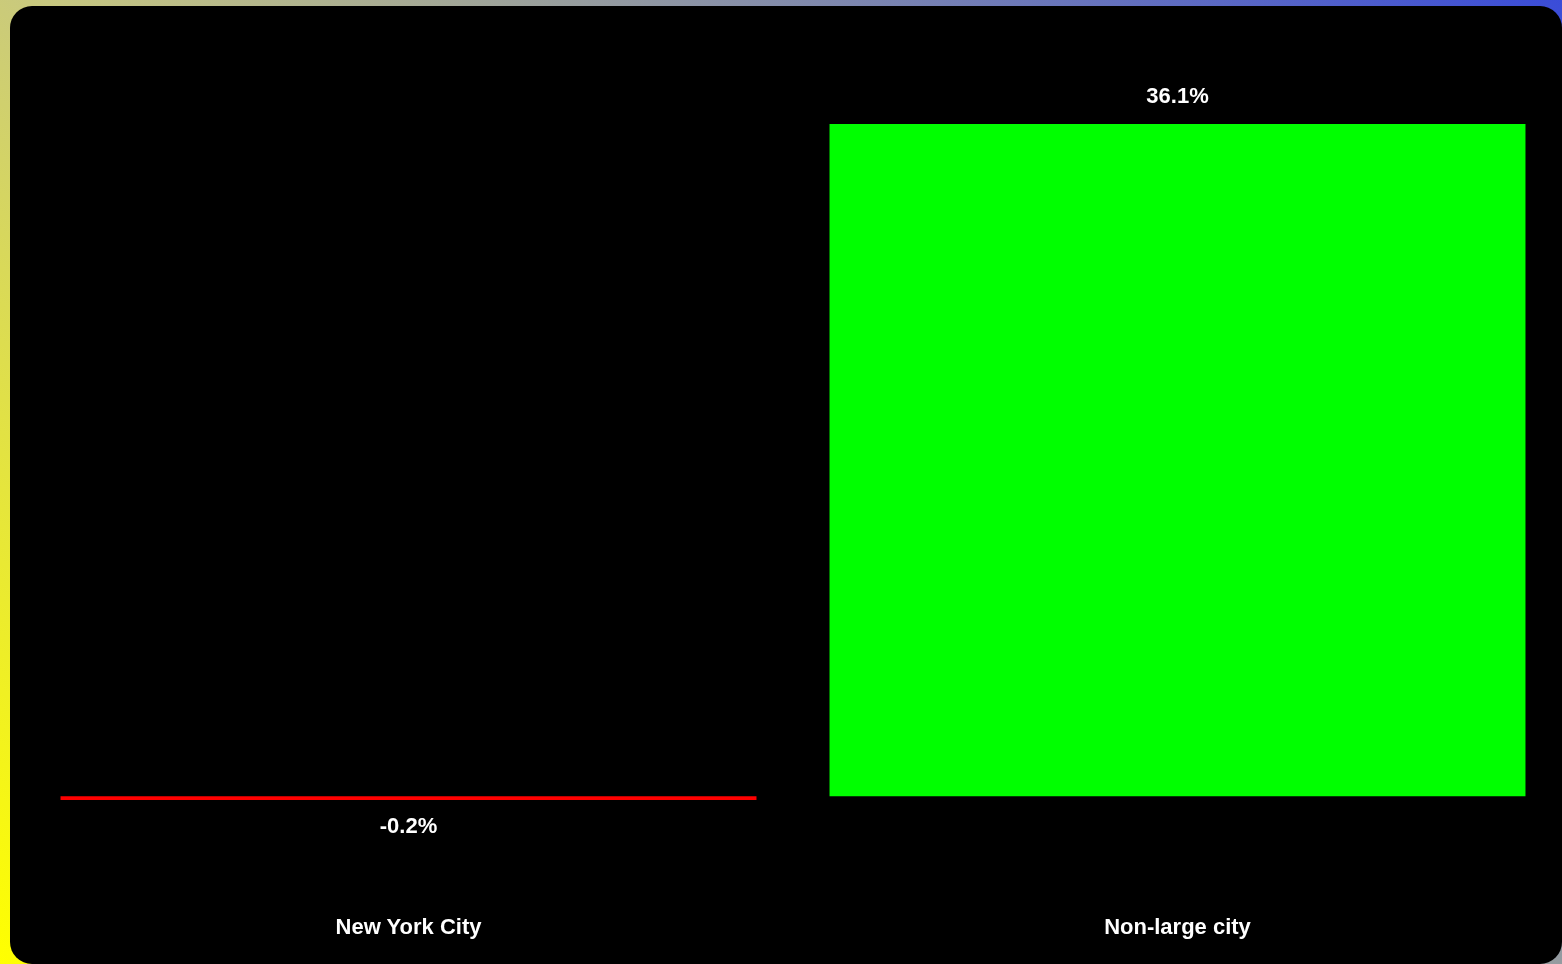 This screenshot has height=964, width=1562. Describe the element at coordinates (408, 826) in the screenshot. I see `data-label: -0.2%` at that location.